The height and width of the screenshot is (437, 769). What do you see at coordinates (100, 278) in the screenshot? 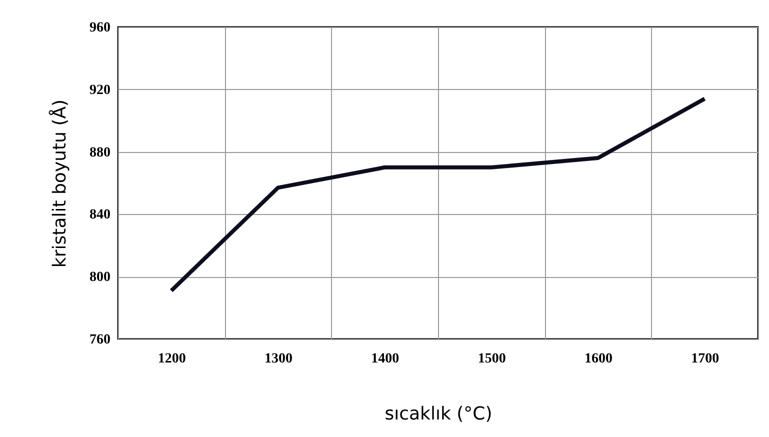
I see `y-tick-label: 800` at bounding box center [100, 278].